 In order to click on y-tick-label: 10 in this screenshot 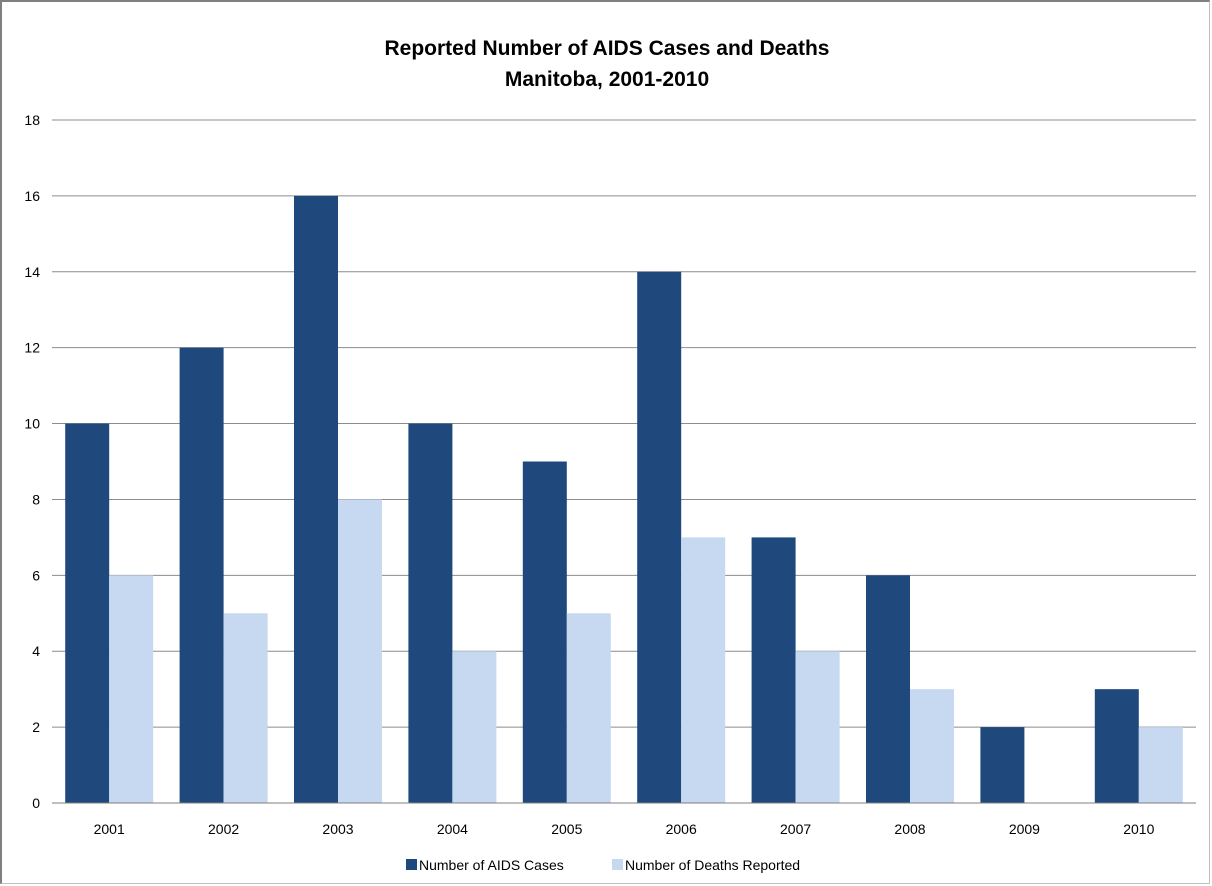, I will do `click(32, 424)`.